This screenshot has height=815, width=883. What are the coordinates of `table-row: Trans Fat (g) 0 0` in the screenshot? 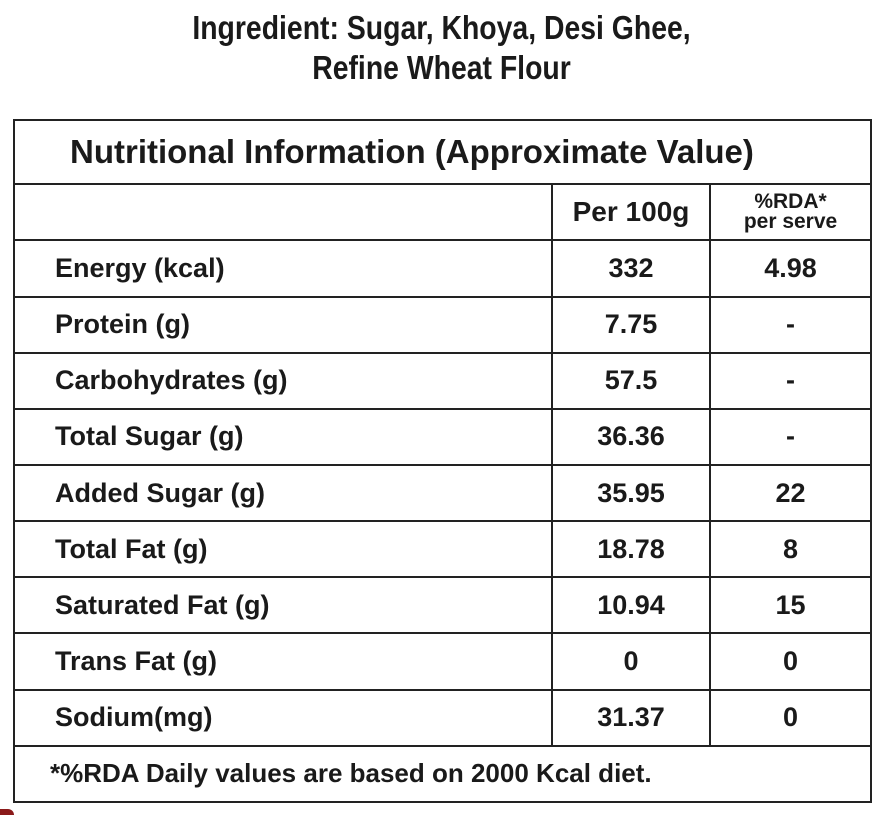 It's located at (443, 661).